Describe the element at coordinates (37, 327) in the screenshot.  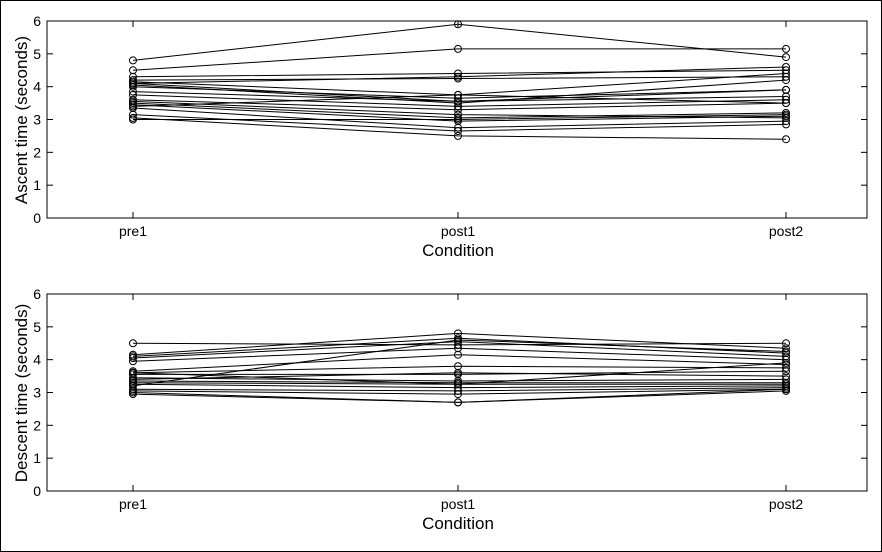
I see `descent-y-tick-label: 5` at that location.